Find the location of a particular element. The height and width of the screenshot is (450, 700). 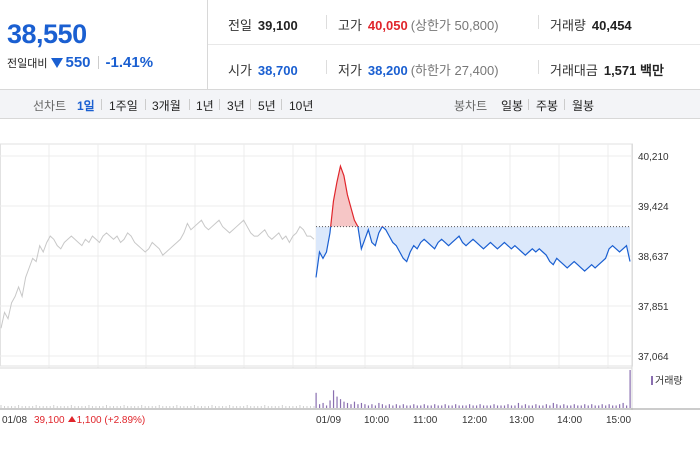

change-label: 전일대비 is located at coordinates (27, 63).